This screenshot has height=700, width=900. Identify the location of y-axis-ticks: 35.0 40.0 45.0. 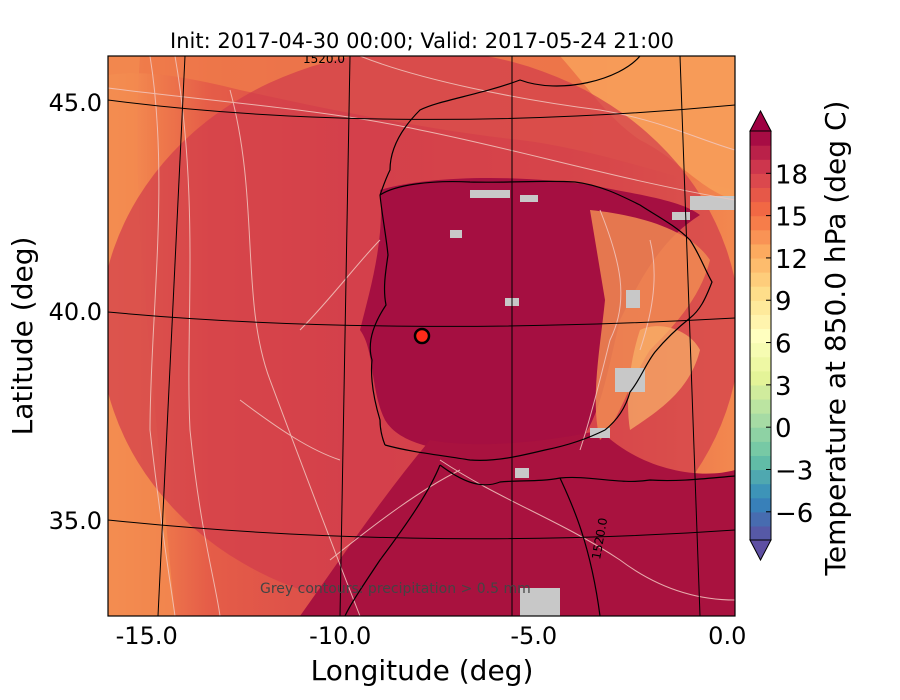
(75, 312).